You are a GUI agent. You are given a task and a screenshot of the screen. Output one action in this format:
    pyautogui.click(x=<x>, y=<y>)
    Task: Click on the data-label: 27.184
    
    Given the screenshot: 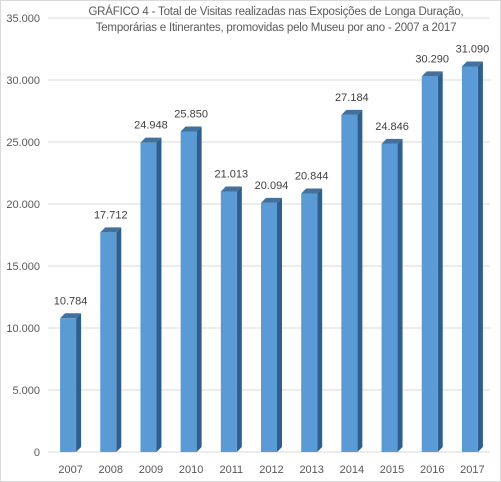 What is the action you would take?
    pyautogui.click(x=352, y=98)
    